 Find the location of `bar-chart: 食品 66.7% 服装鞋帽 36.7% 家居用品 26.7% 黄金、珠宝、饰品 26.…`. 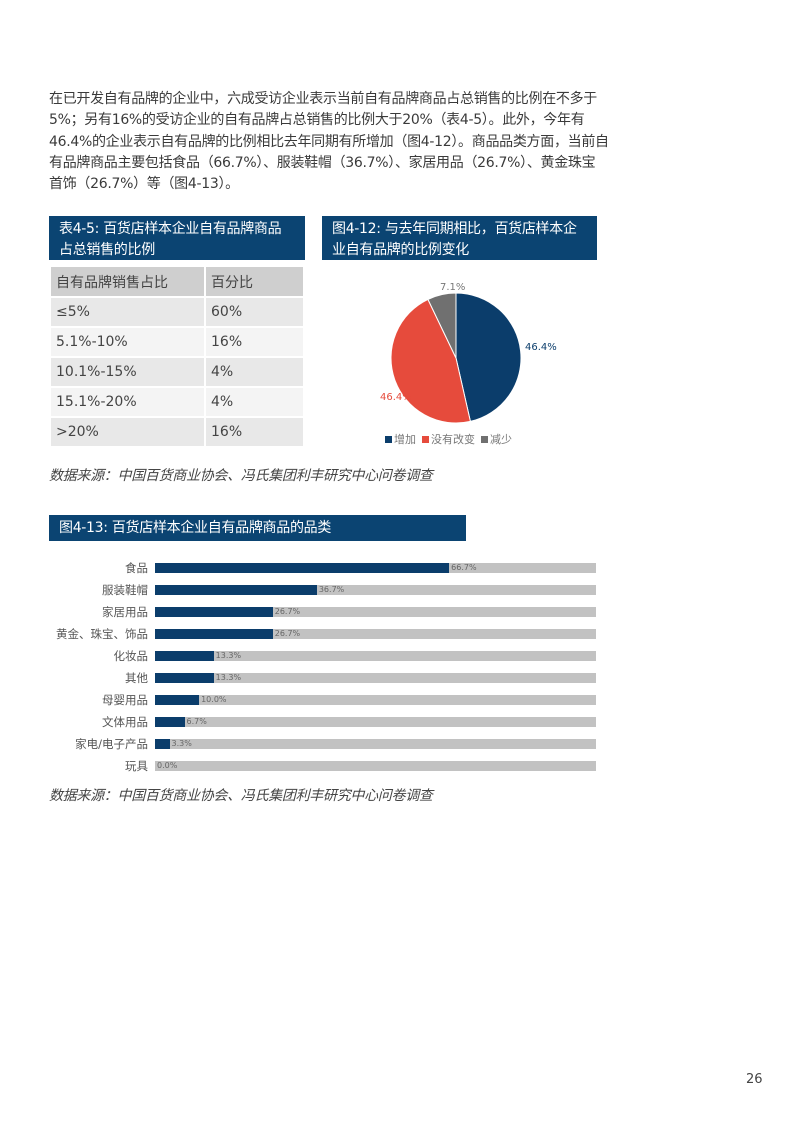

bar-chart: 食品 66.7% 服装鞋帽 36.7% 家居用品 26.7% 黄金、珠宝、饰品 26.… is located at coordinates (320, 668).